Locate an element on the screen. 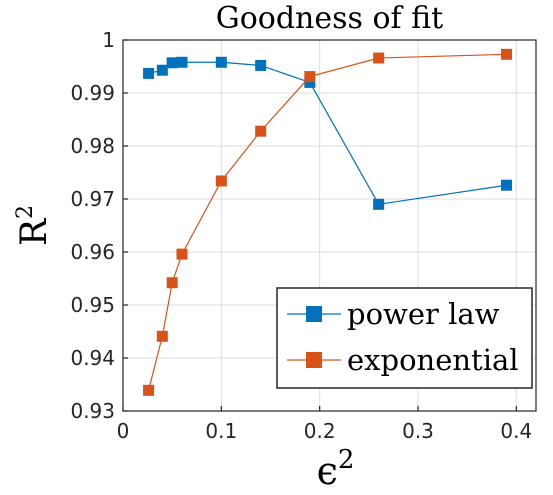 Image resolution: width=553 pixels, height=495 pixels. x-axis-label-main: ϵ is located at coordinates (327, 471).